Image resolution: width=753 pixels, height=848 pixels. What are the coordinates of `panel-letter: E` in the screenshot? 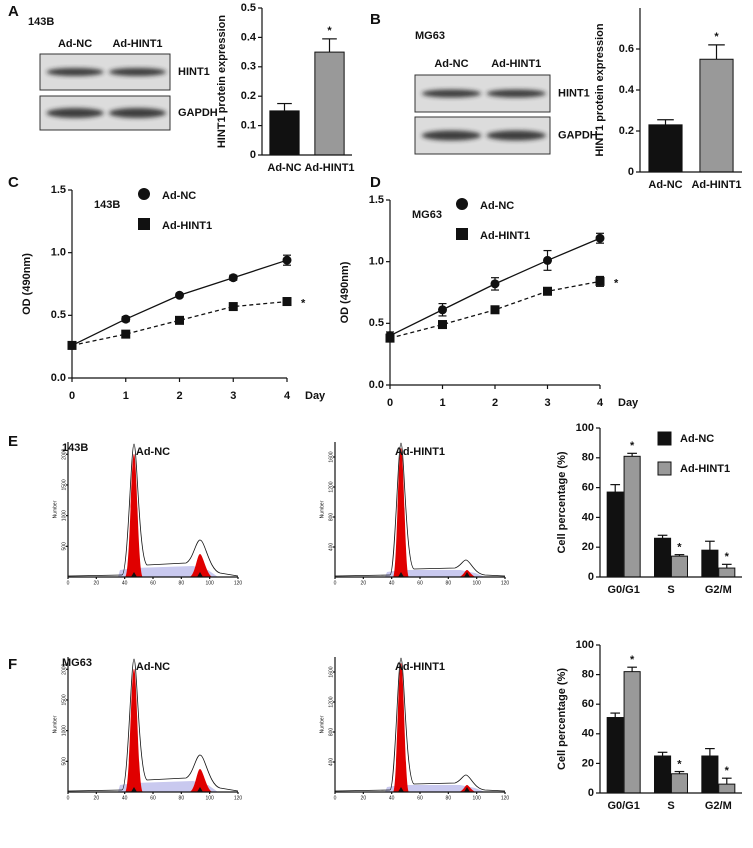 It's located at (13, 441).